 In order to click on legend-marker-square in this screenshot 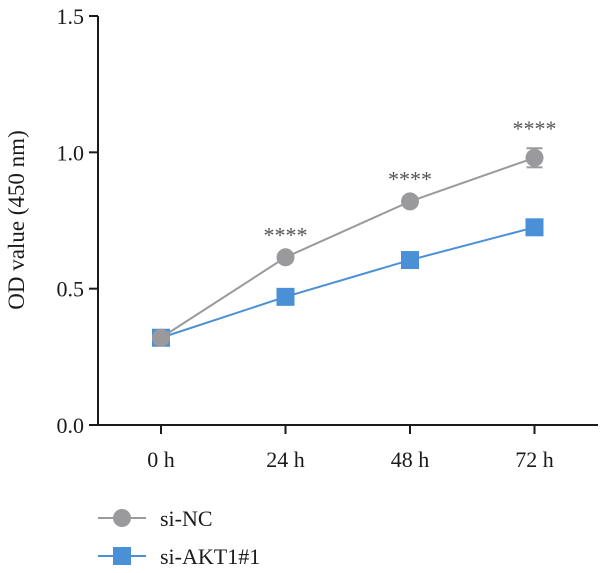, I will do `click(122, 556)`.